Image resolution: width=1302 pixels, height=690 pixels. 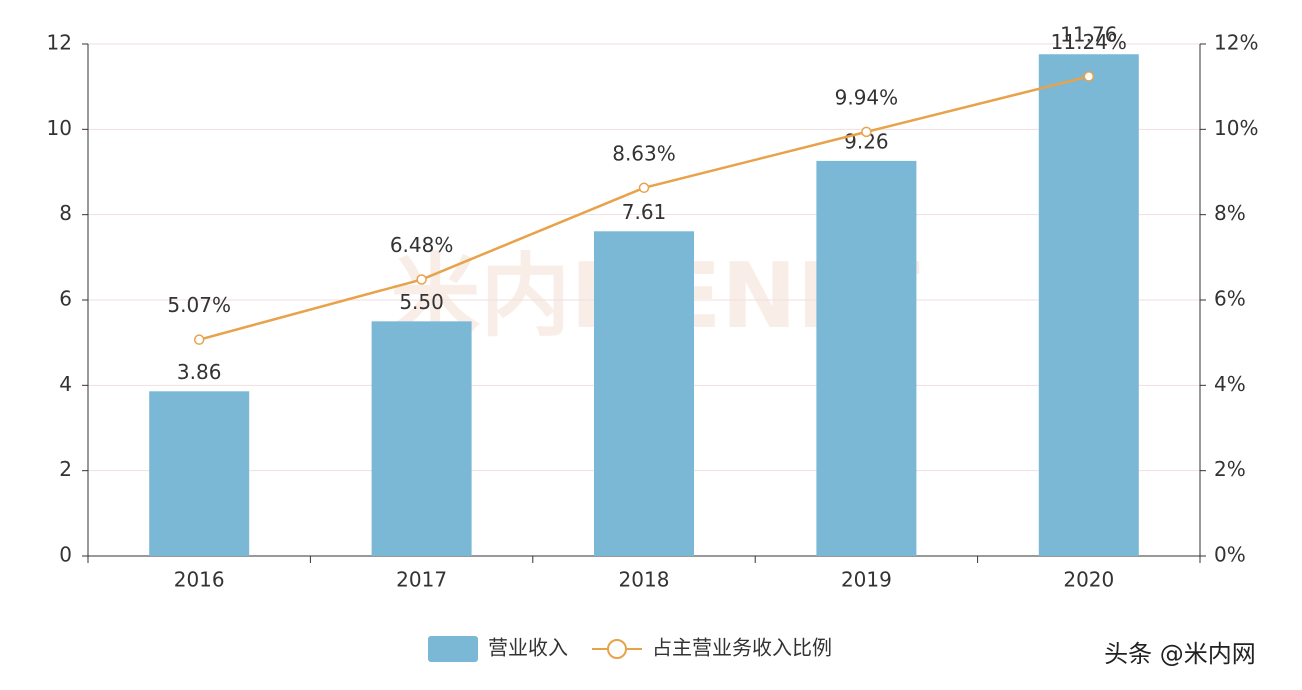 What do you see at coordinates (1180, 654) in the screenshot?
I see `source: 头条 @米内网` at bounding box center [1180, 654].